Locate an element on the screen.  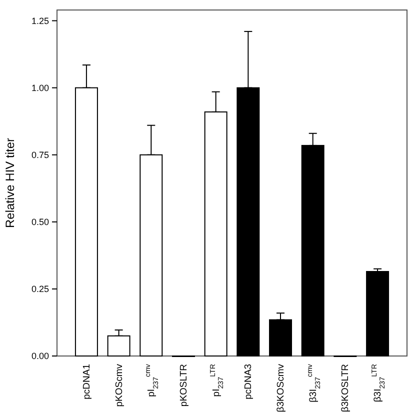
x-tick-label: β3KOSLTR is located at coordinates (346, 388).